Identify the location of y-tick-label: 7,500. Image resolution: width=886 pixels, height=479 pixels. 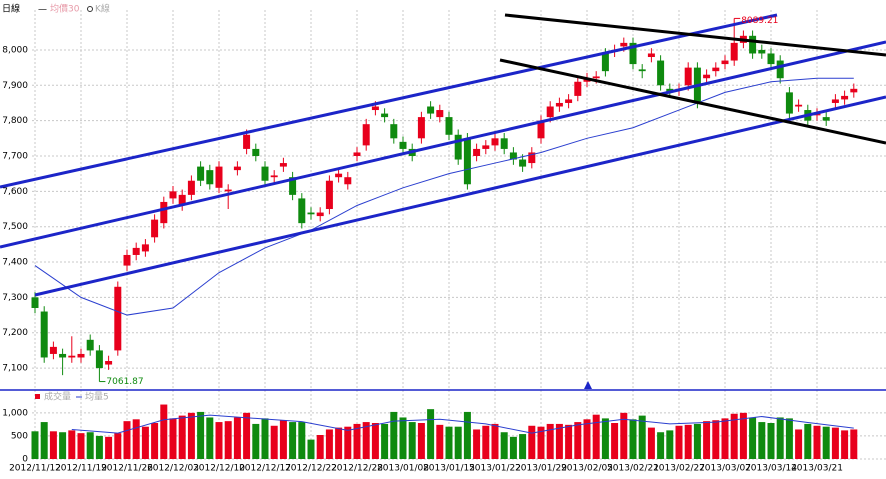
(15, 227).